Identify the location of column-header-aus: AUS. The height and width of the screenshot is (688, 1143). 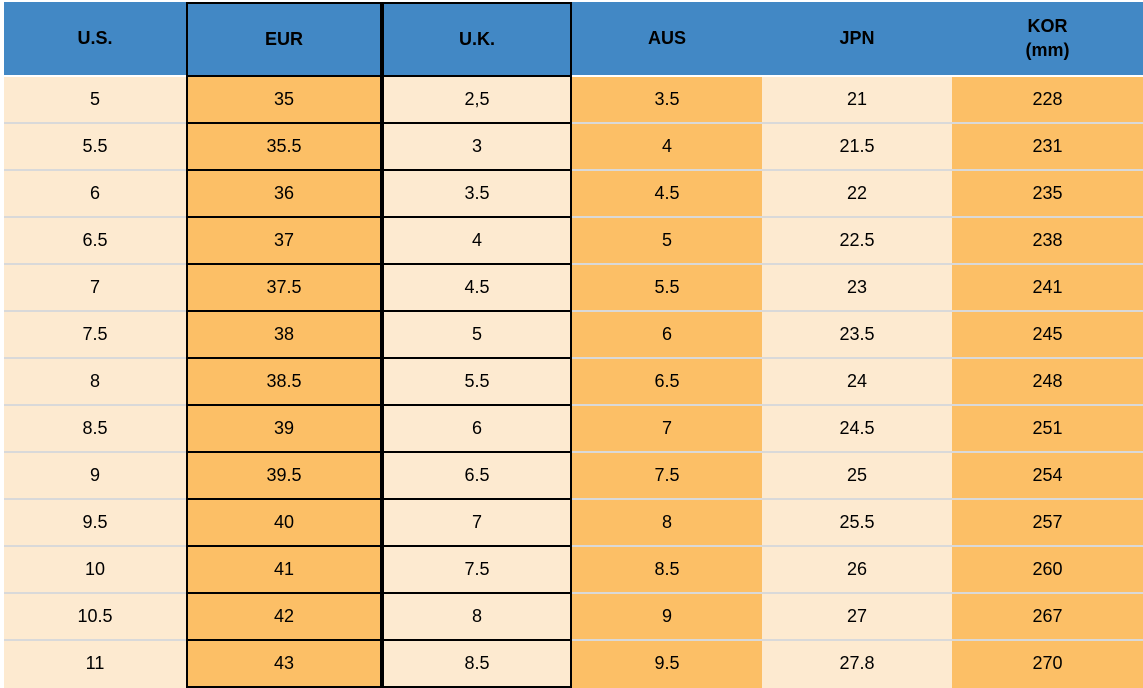
(667, 39).